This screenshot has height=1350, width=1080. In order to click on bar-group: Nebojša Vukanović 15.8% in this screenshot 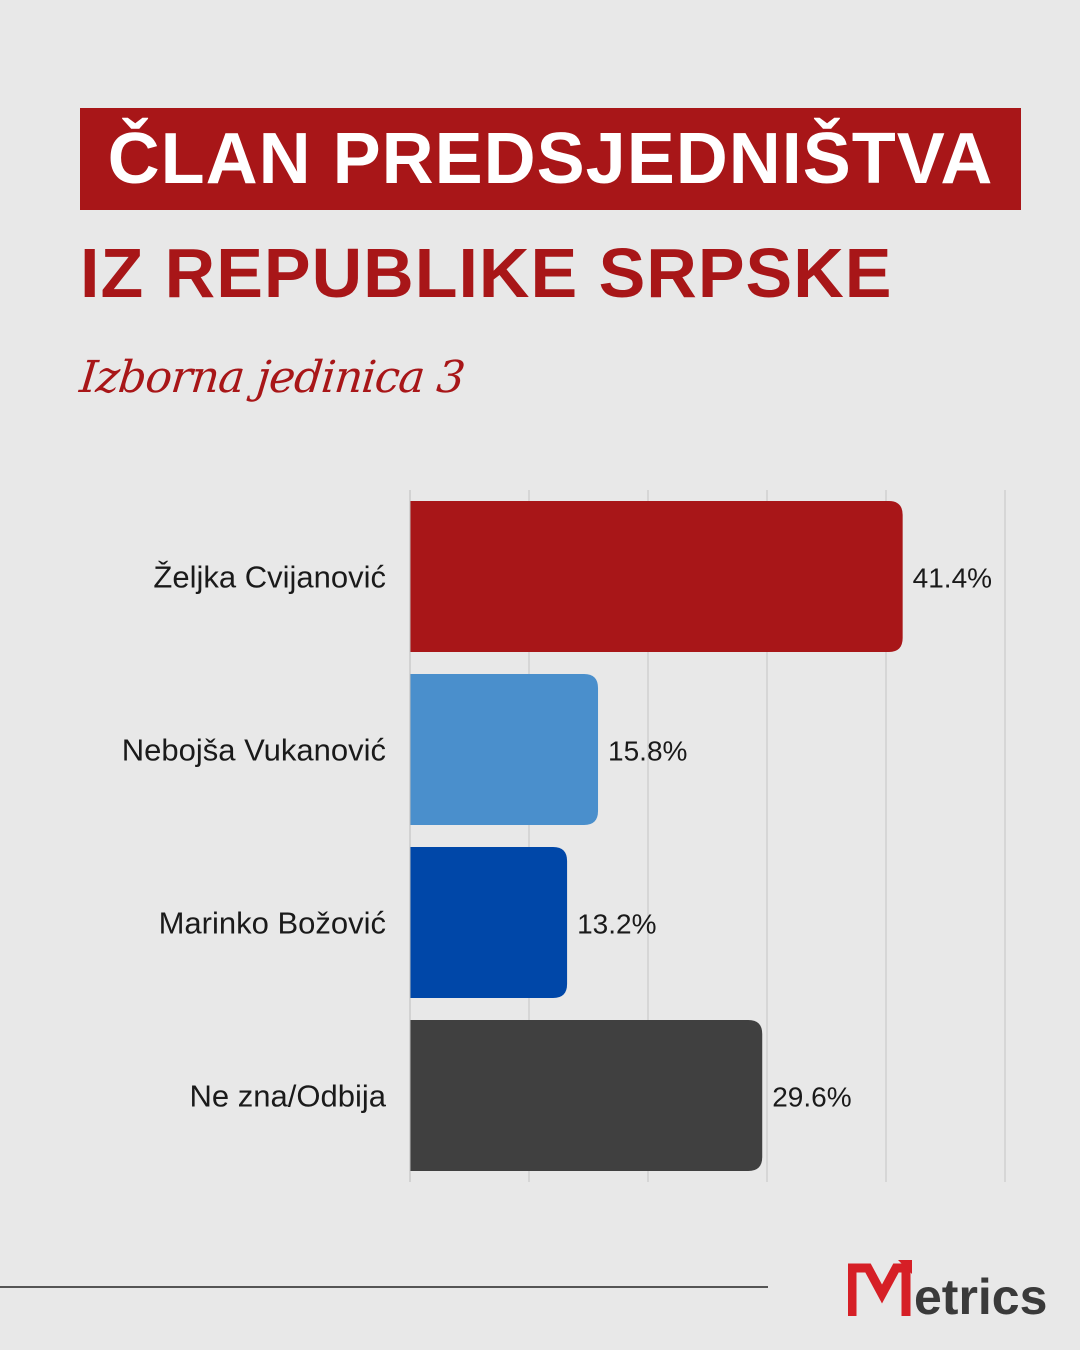, I will do `click(404, 749)`.